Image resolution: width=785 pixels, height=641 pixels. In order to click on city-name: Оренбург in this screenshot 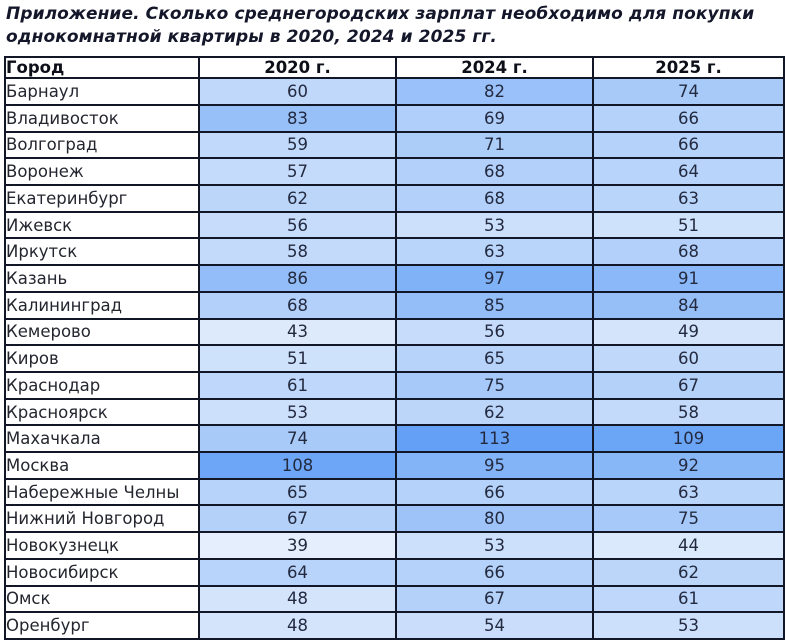, I will do `click(102, 626)`.